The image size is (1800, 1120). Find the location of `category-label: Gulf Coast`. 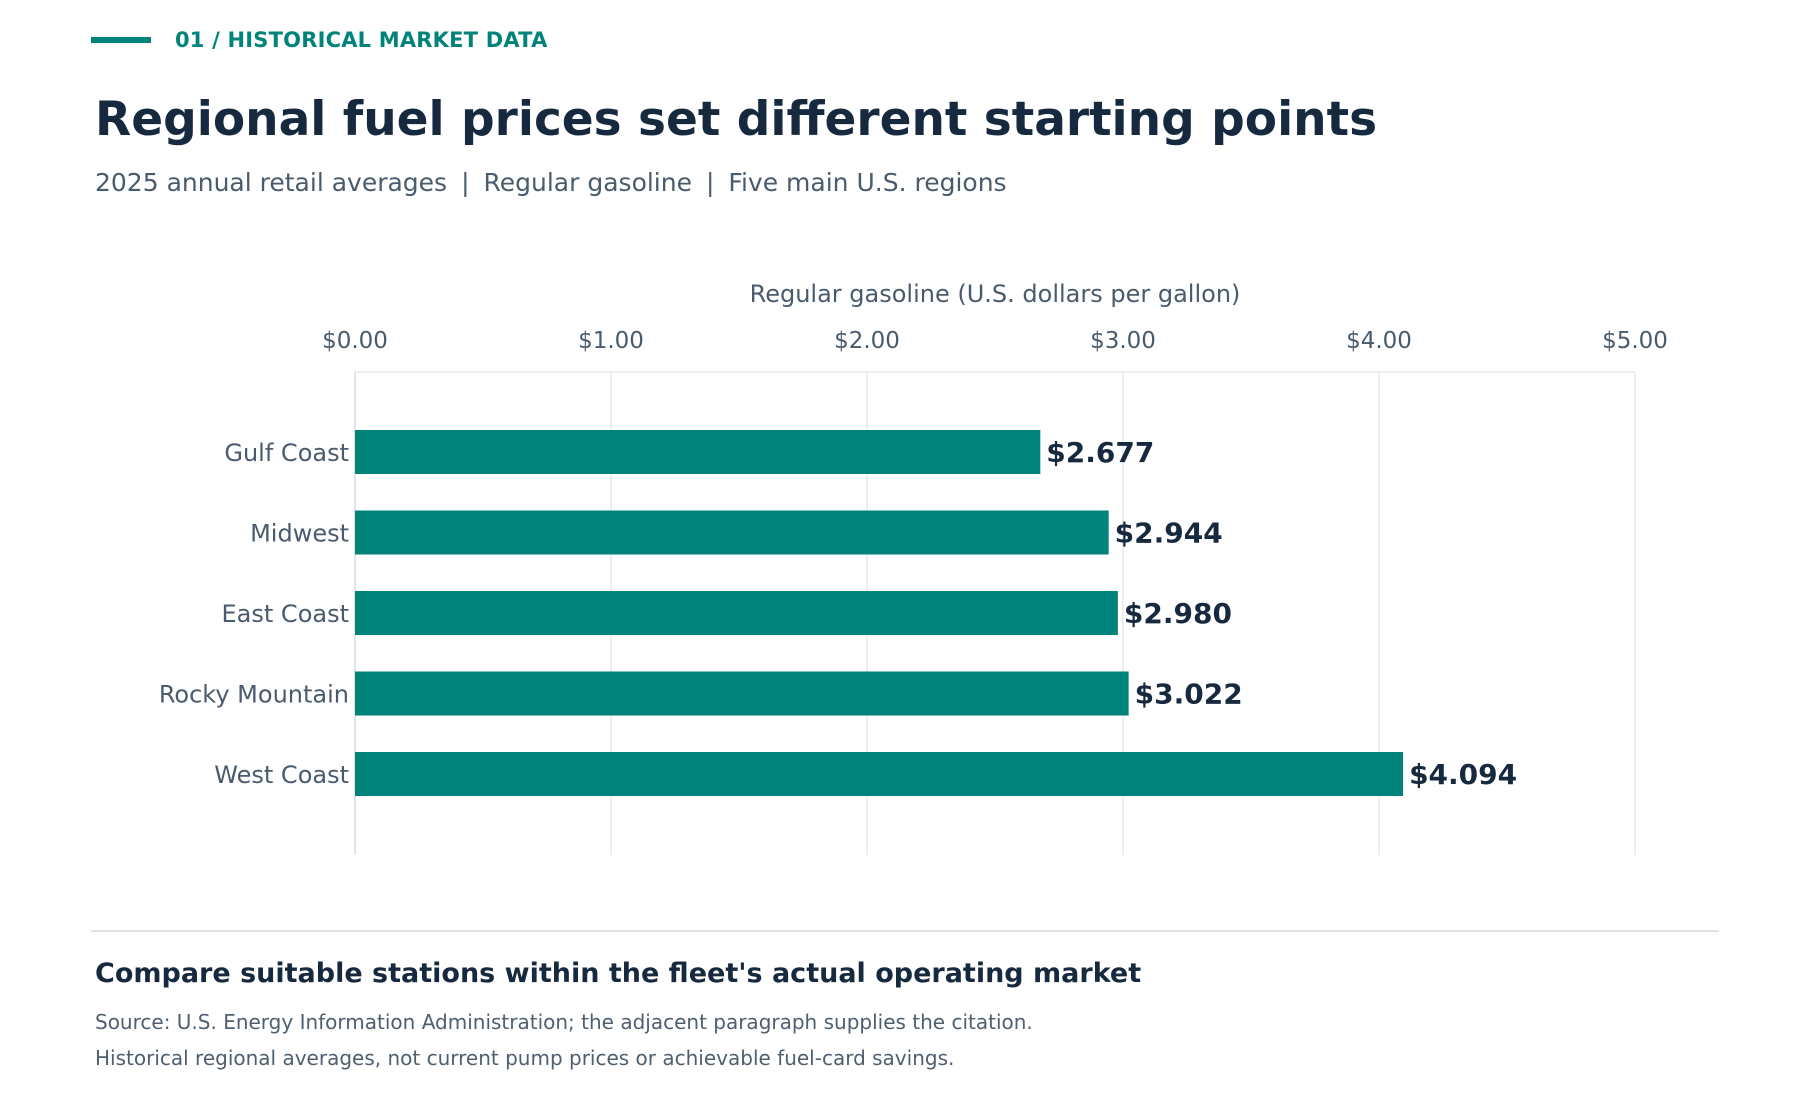

category-label: Gulf Coast is located at coordinates (286, 453).